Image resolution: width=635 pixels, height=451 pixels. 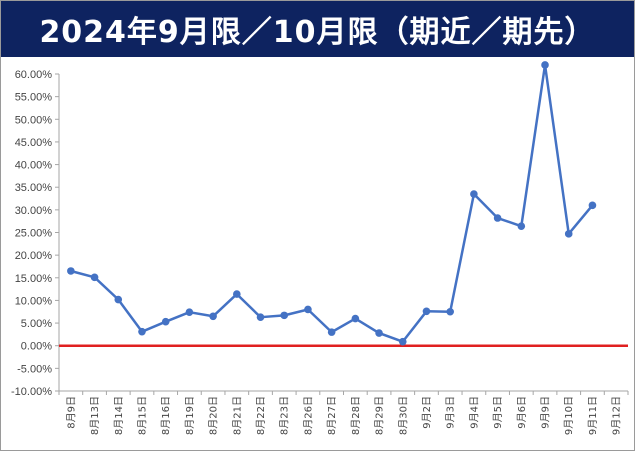 What do you see at coordinates (119, 415) in the screenshot?
I see `x-tick-label: 8月14日` at bounding box center [119, 415].